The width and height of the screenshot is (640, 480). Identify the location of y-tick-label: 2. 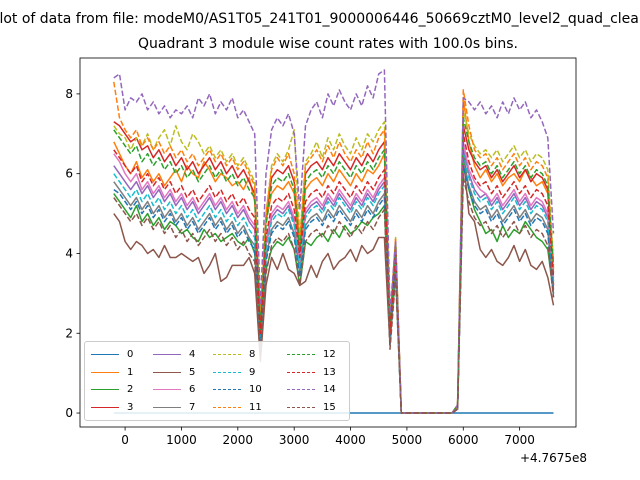
(69, 333).